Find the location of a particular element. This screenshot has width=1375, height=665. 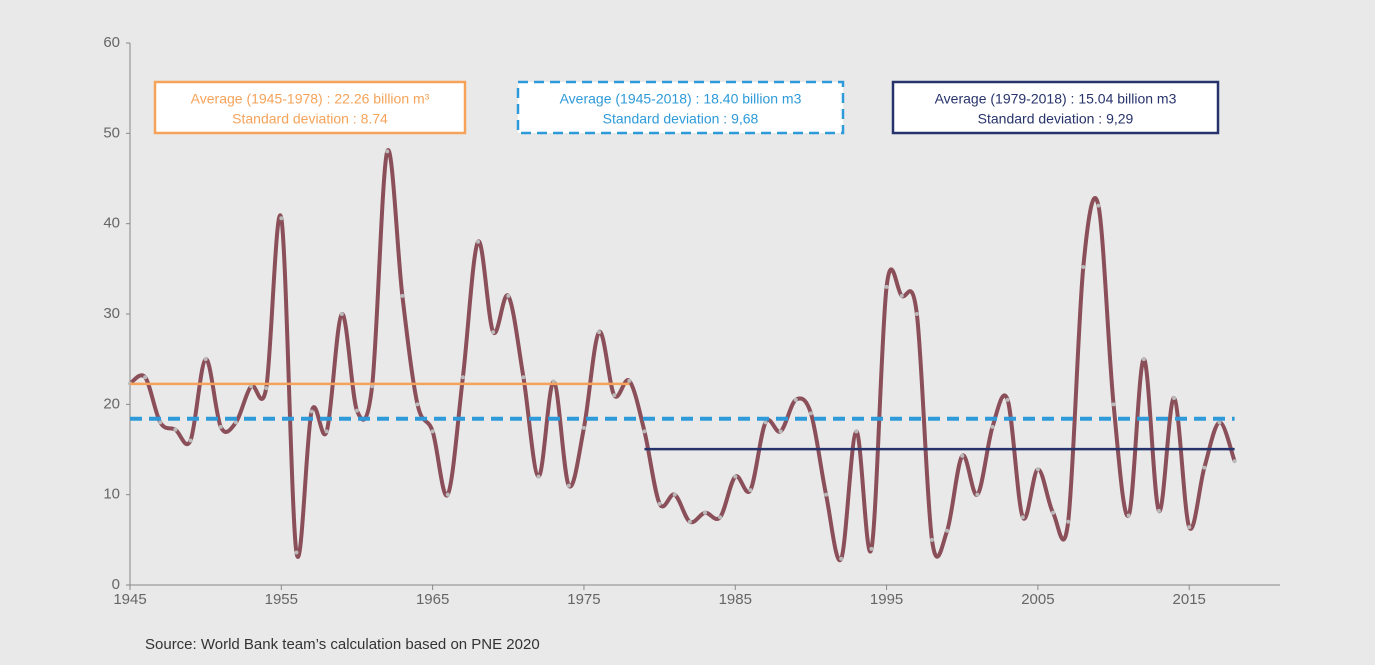

y-tick-label: 10 is located at coordinates (111, 494).